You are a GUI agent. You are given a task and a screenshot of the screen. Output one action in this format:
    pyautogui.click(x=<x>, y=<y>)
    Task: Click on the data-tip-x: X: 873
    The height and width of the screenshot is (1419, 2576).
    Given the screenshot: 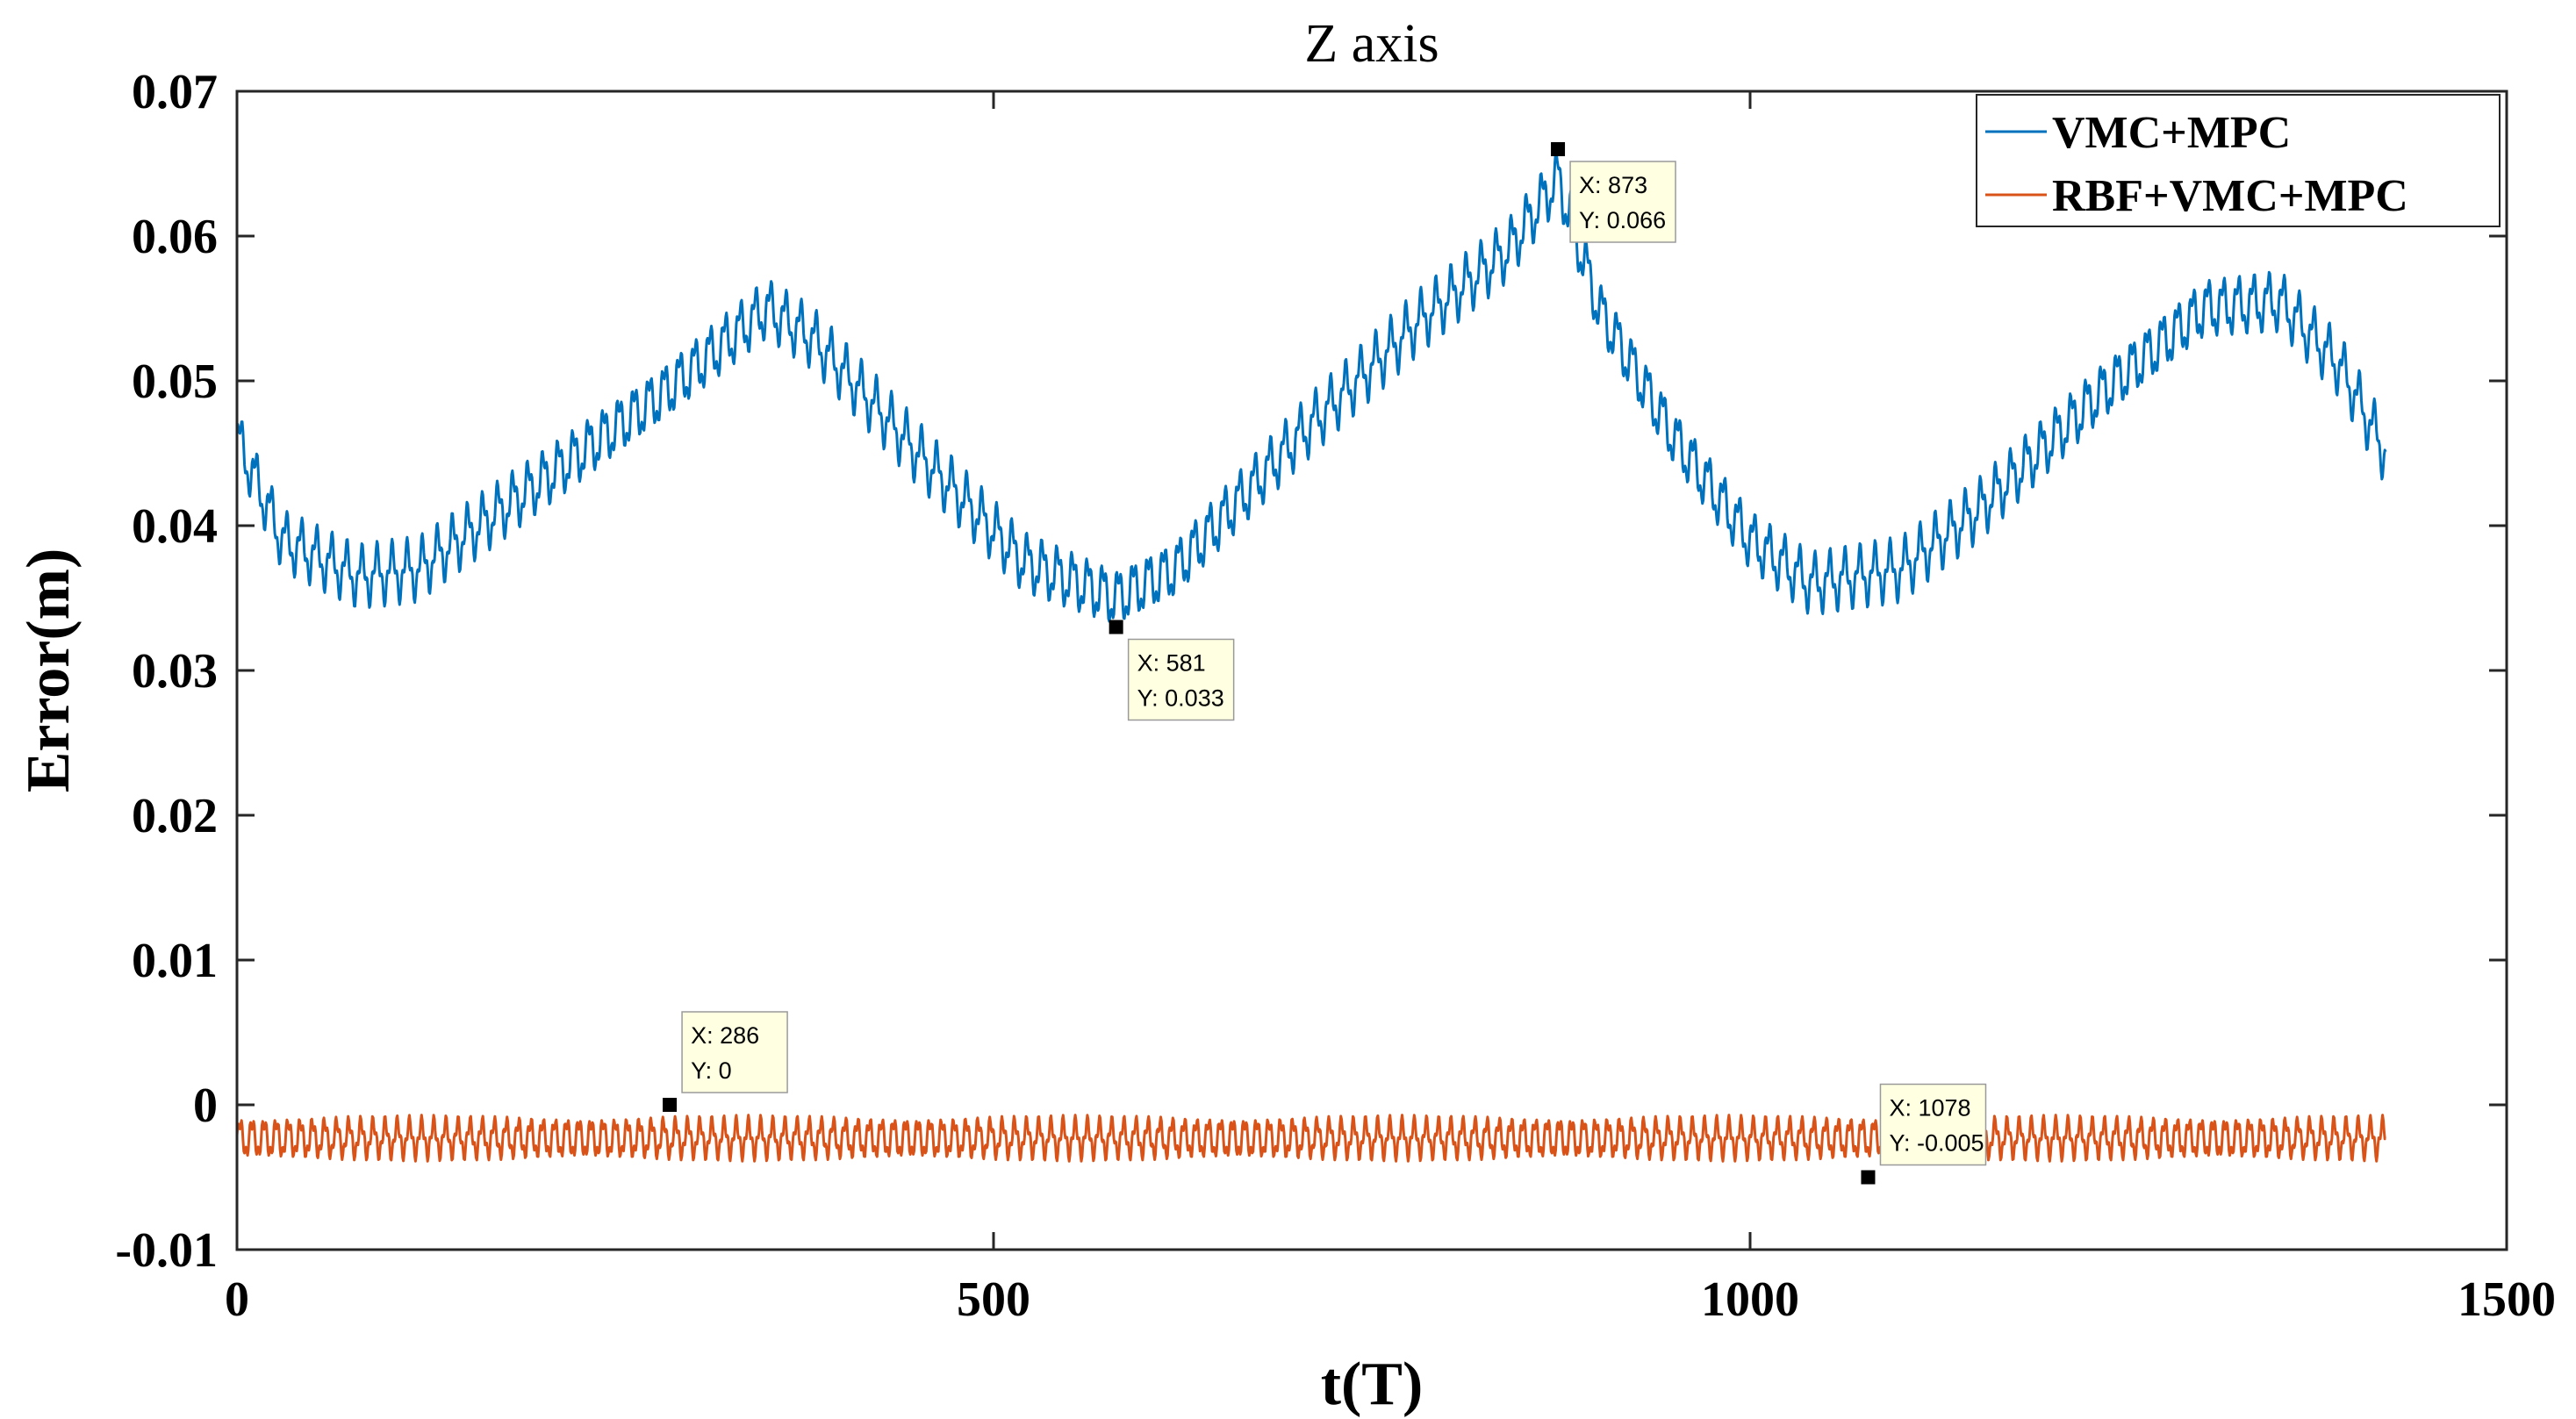 What is the action you would take?
    pyautogui.click(x=1613, y=185)
    